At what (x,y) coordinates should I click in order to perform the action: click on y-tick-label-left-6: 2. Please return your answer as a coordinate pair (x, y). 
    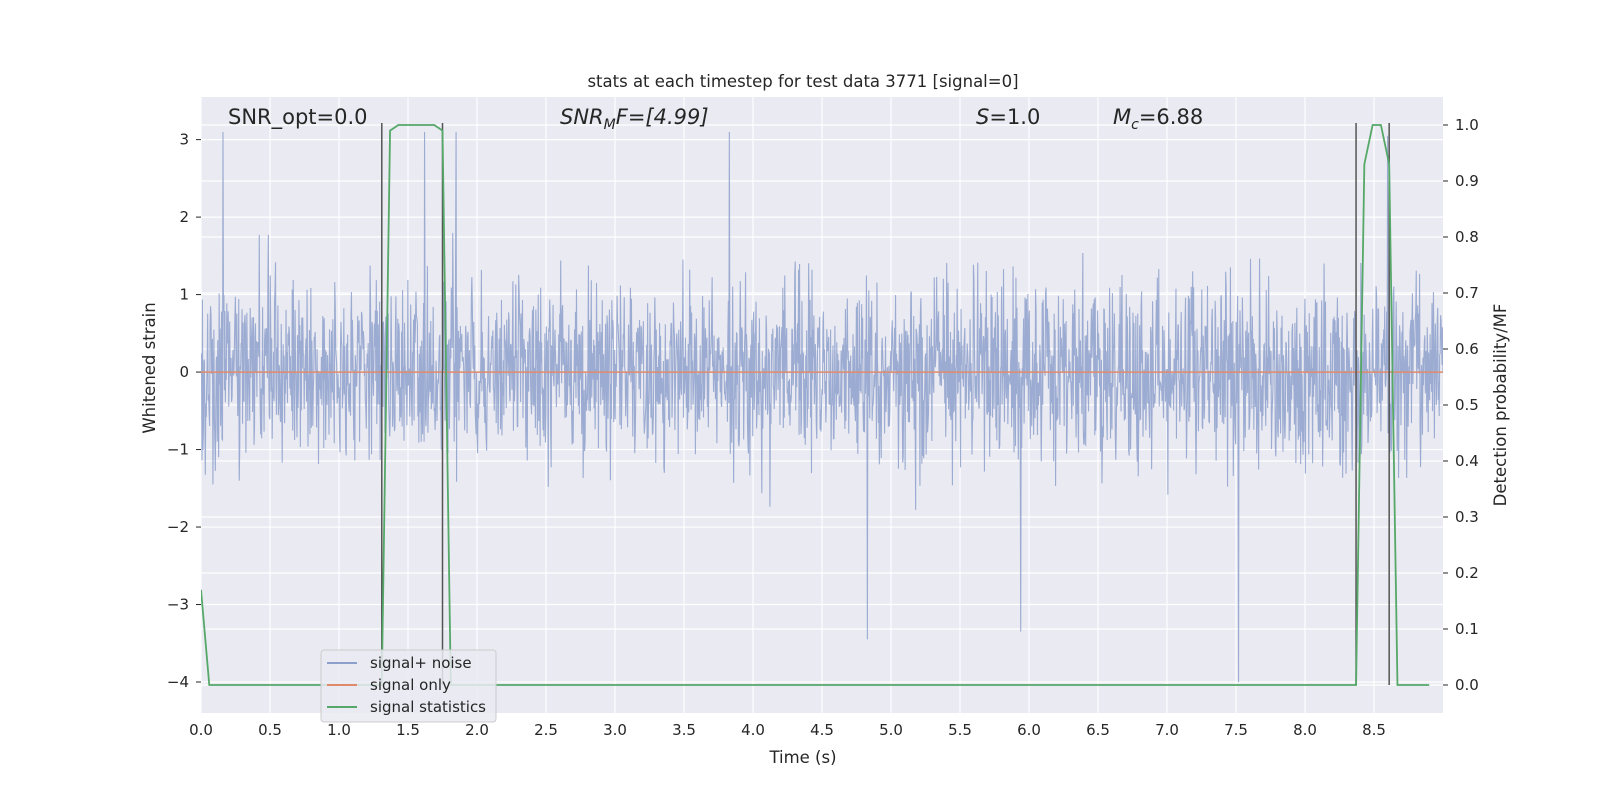
    Looking at the image, I should click on (184, 217).